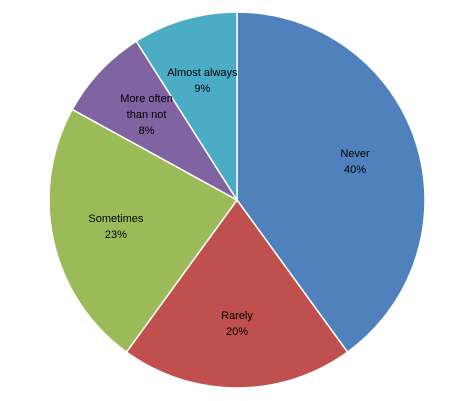  I want to click on value-label: 9%, so click(202, 88).